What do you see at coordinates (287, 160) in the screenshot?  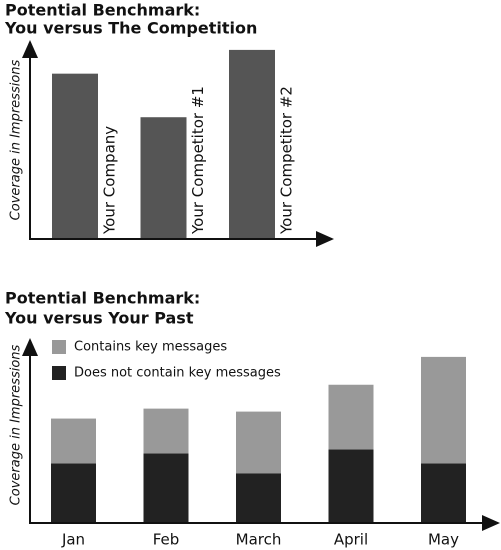 I see `x-tick-label: Your Competitor #2` at bounding box center [287, 160].